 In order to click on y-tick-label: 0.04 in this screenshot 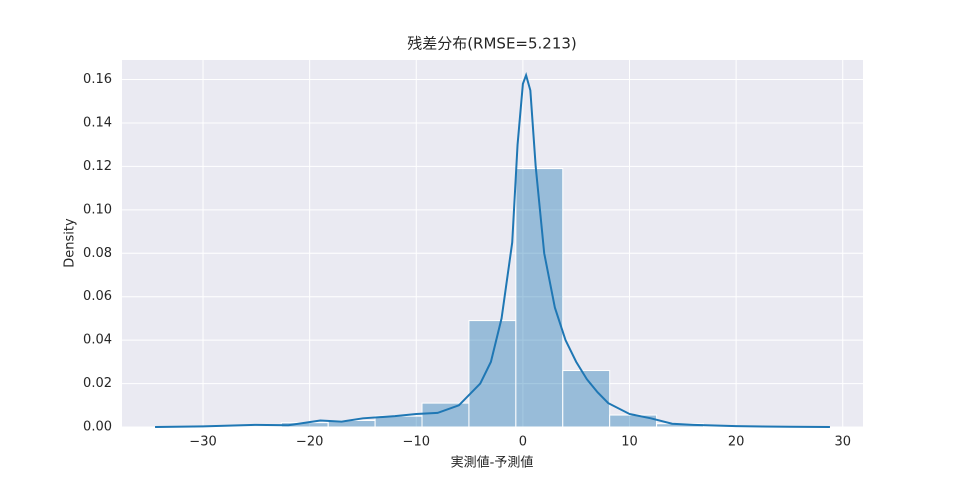, I will do `click(97, 340)`.